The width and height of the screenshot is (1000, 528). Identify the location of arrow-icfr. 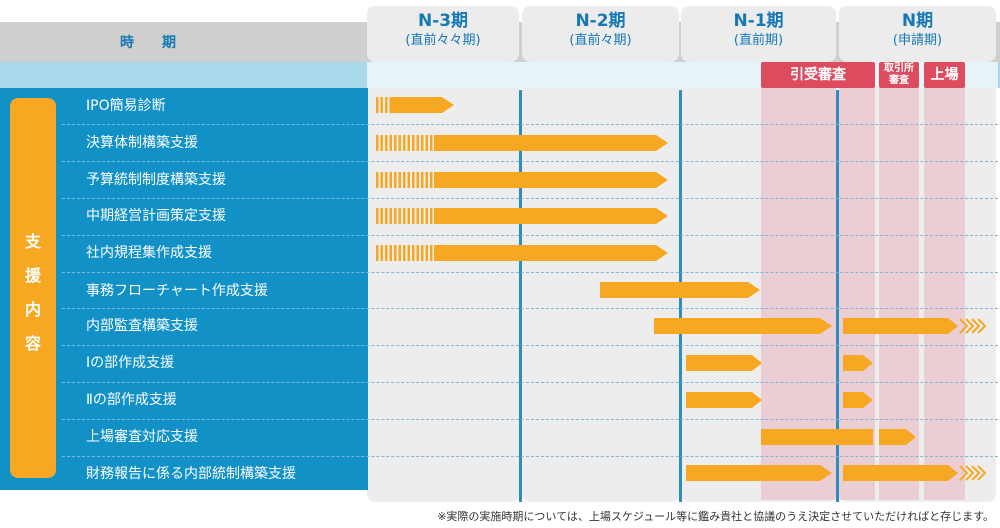
(836, 473).